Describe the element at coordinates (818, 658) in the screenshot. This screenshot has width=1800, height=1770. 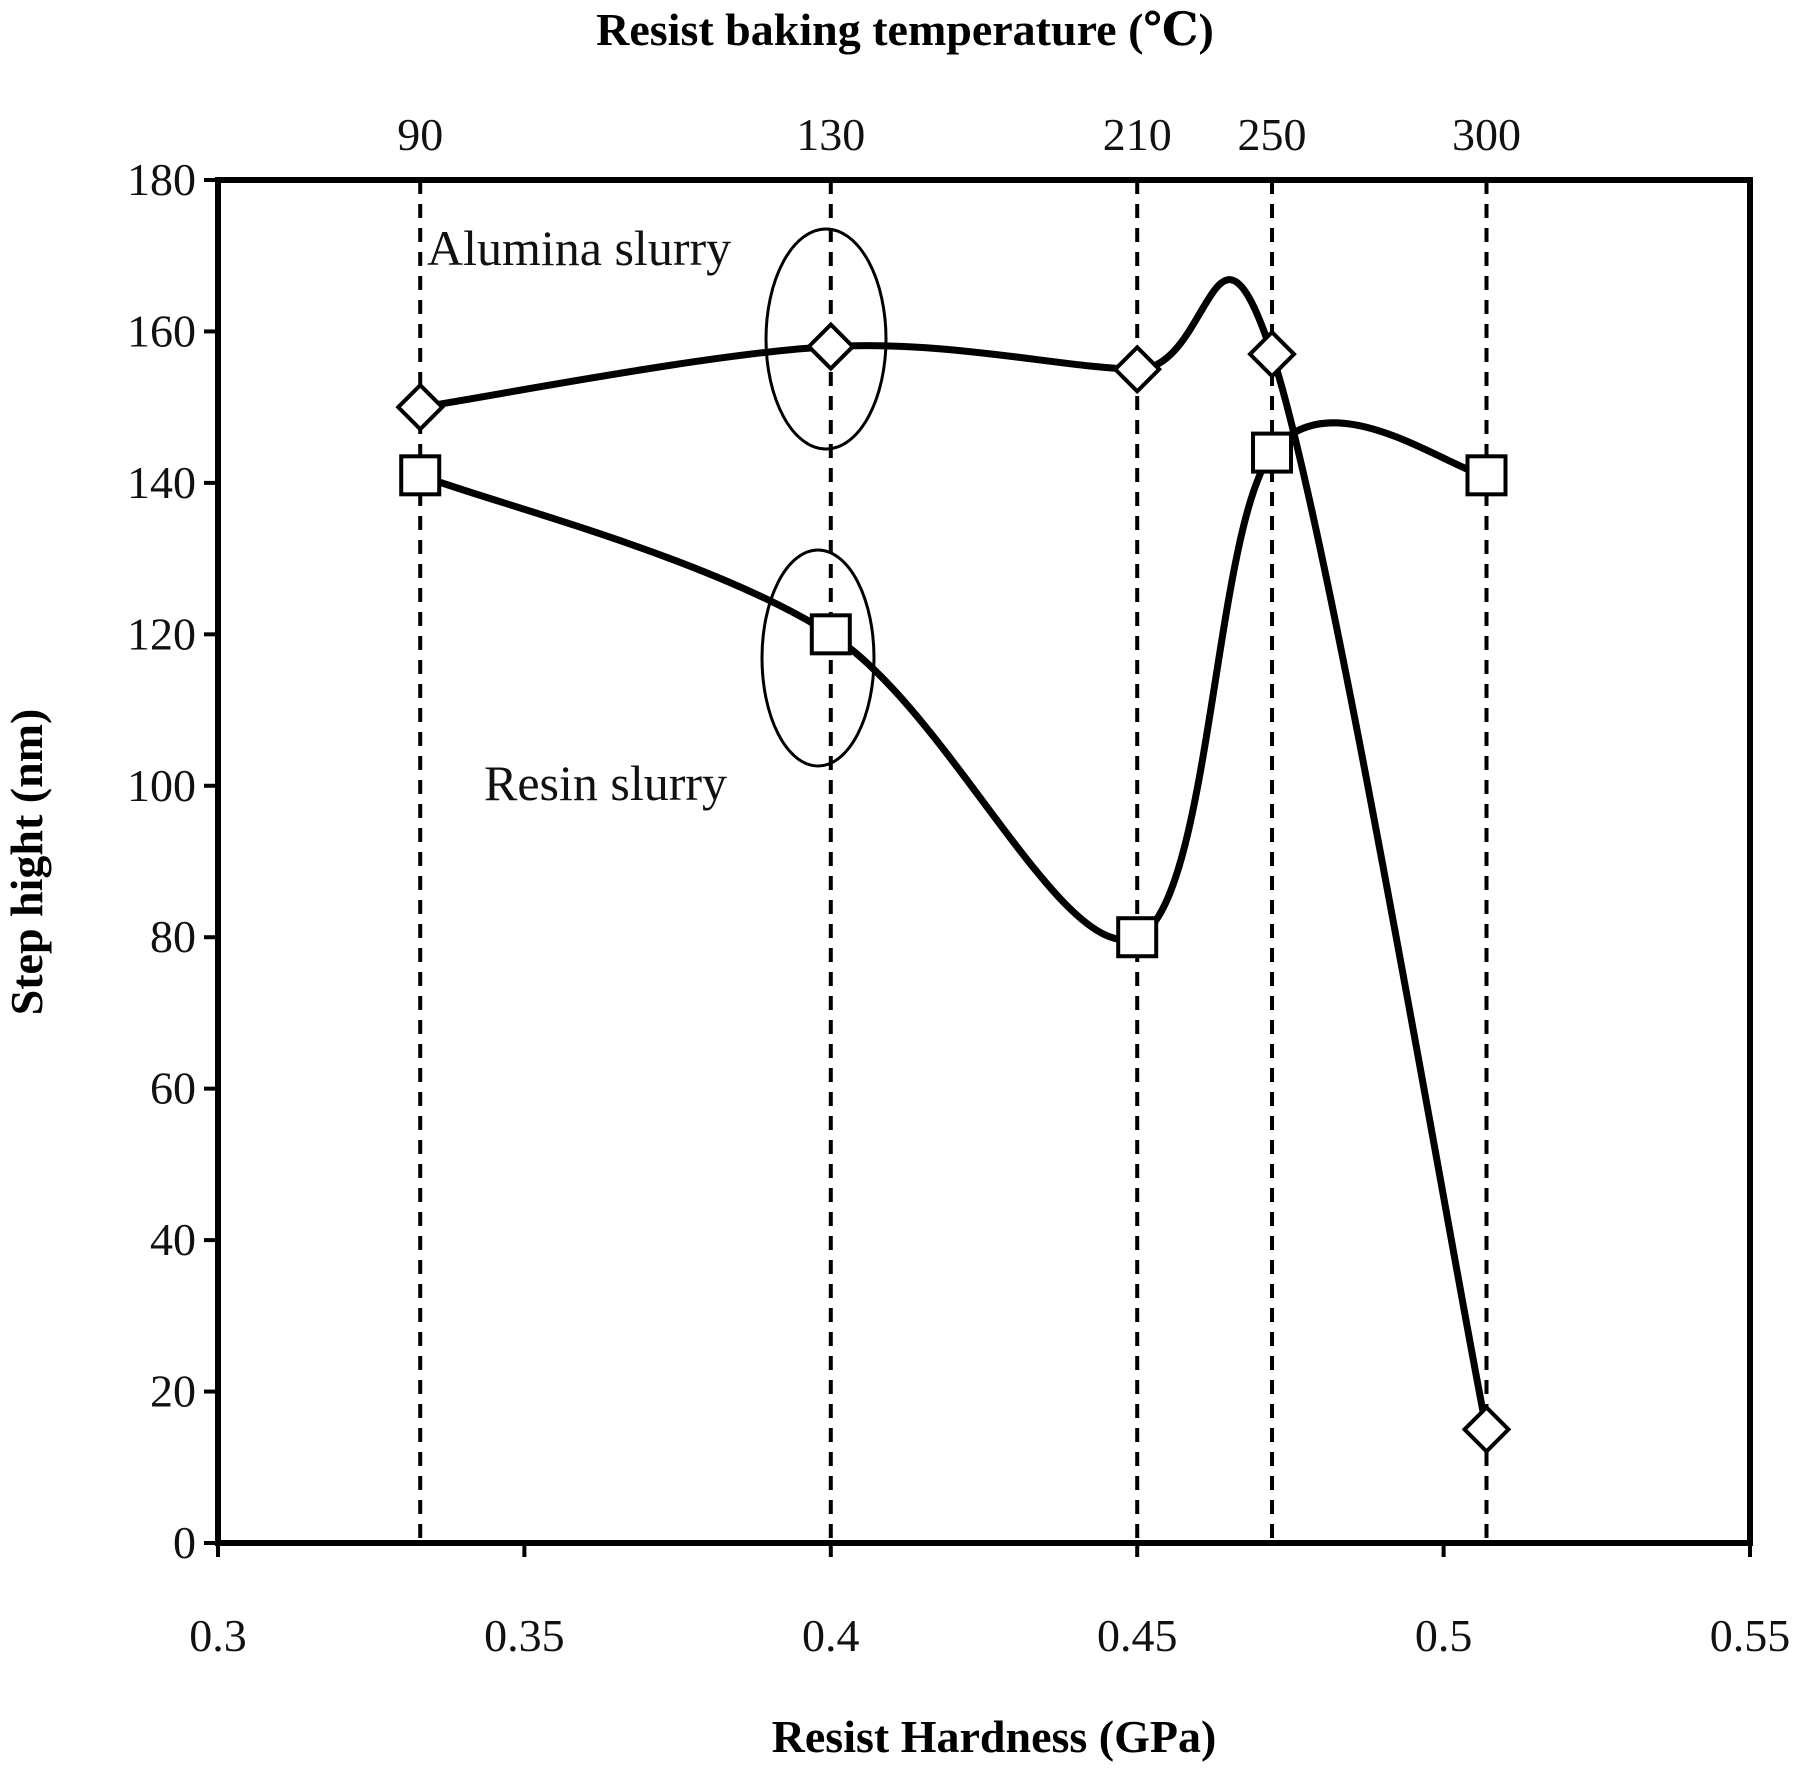
I see `resin-highlight-ellipse` at that location.